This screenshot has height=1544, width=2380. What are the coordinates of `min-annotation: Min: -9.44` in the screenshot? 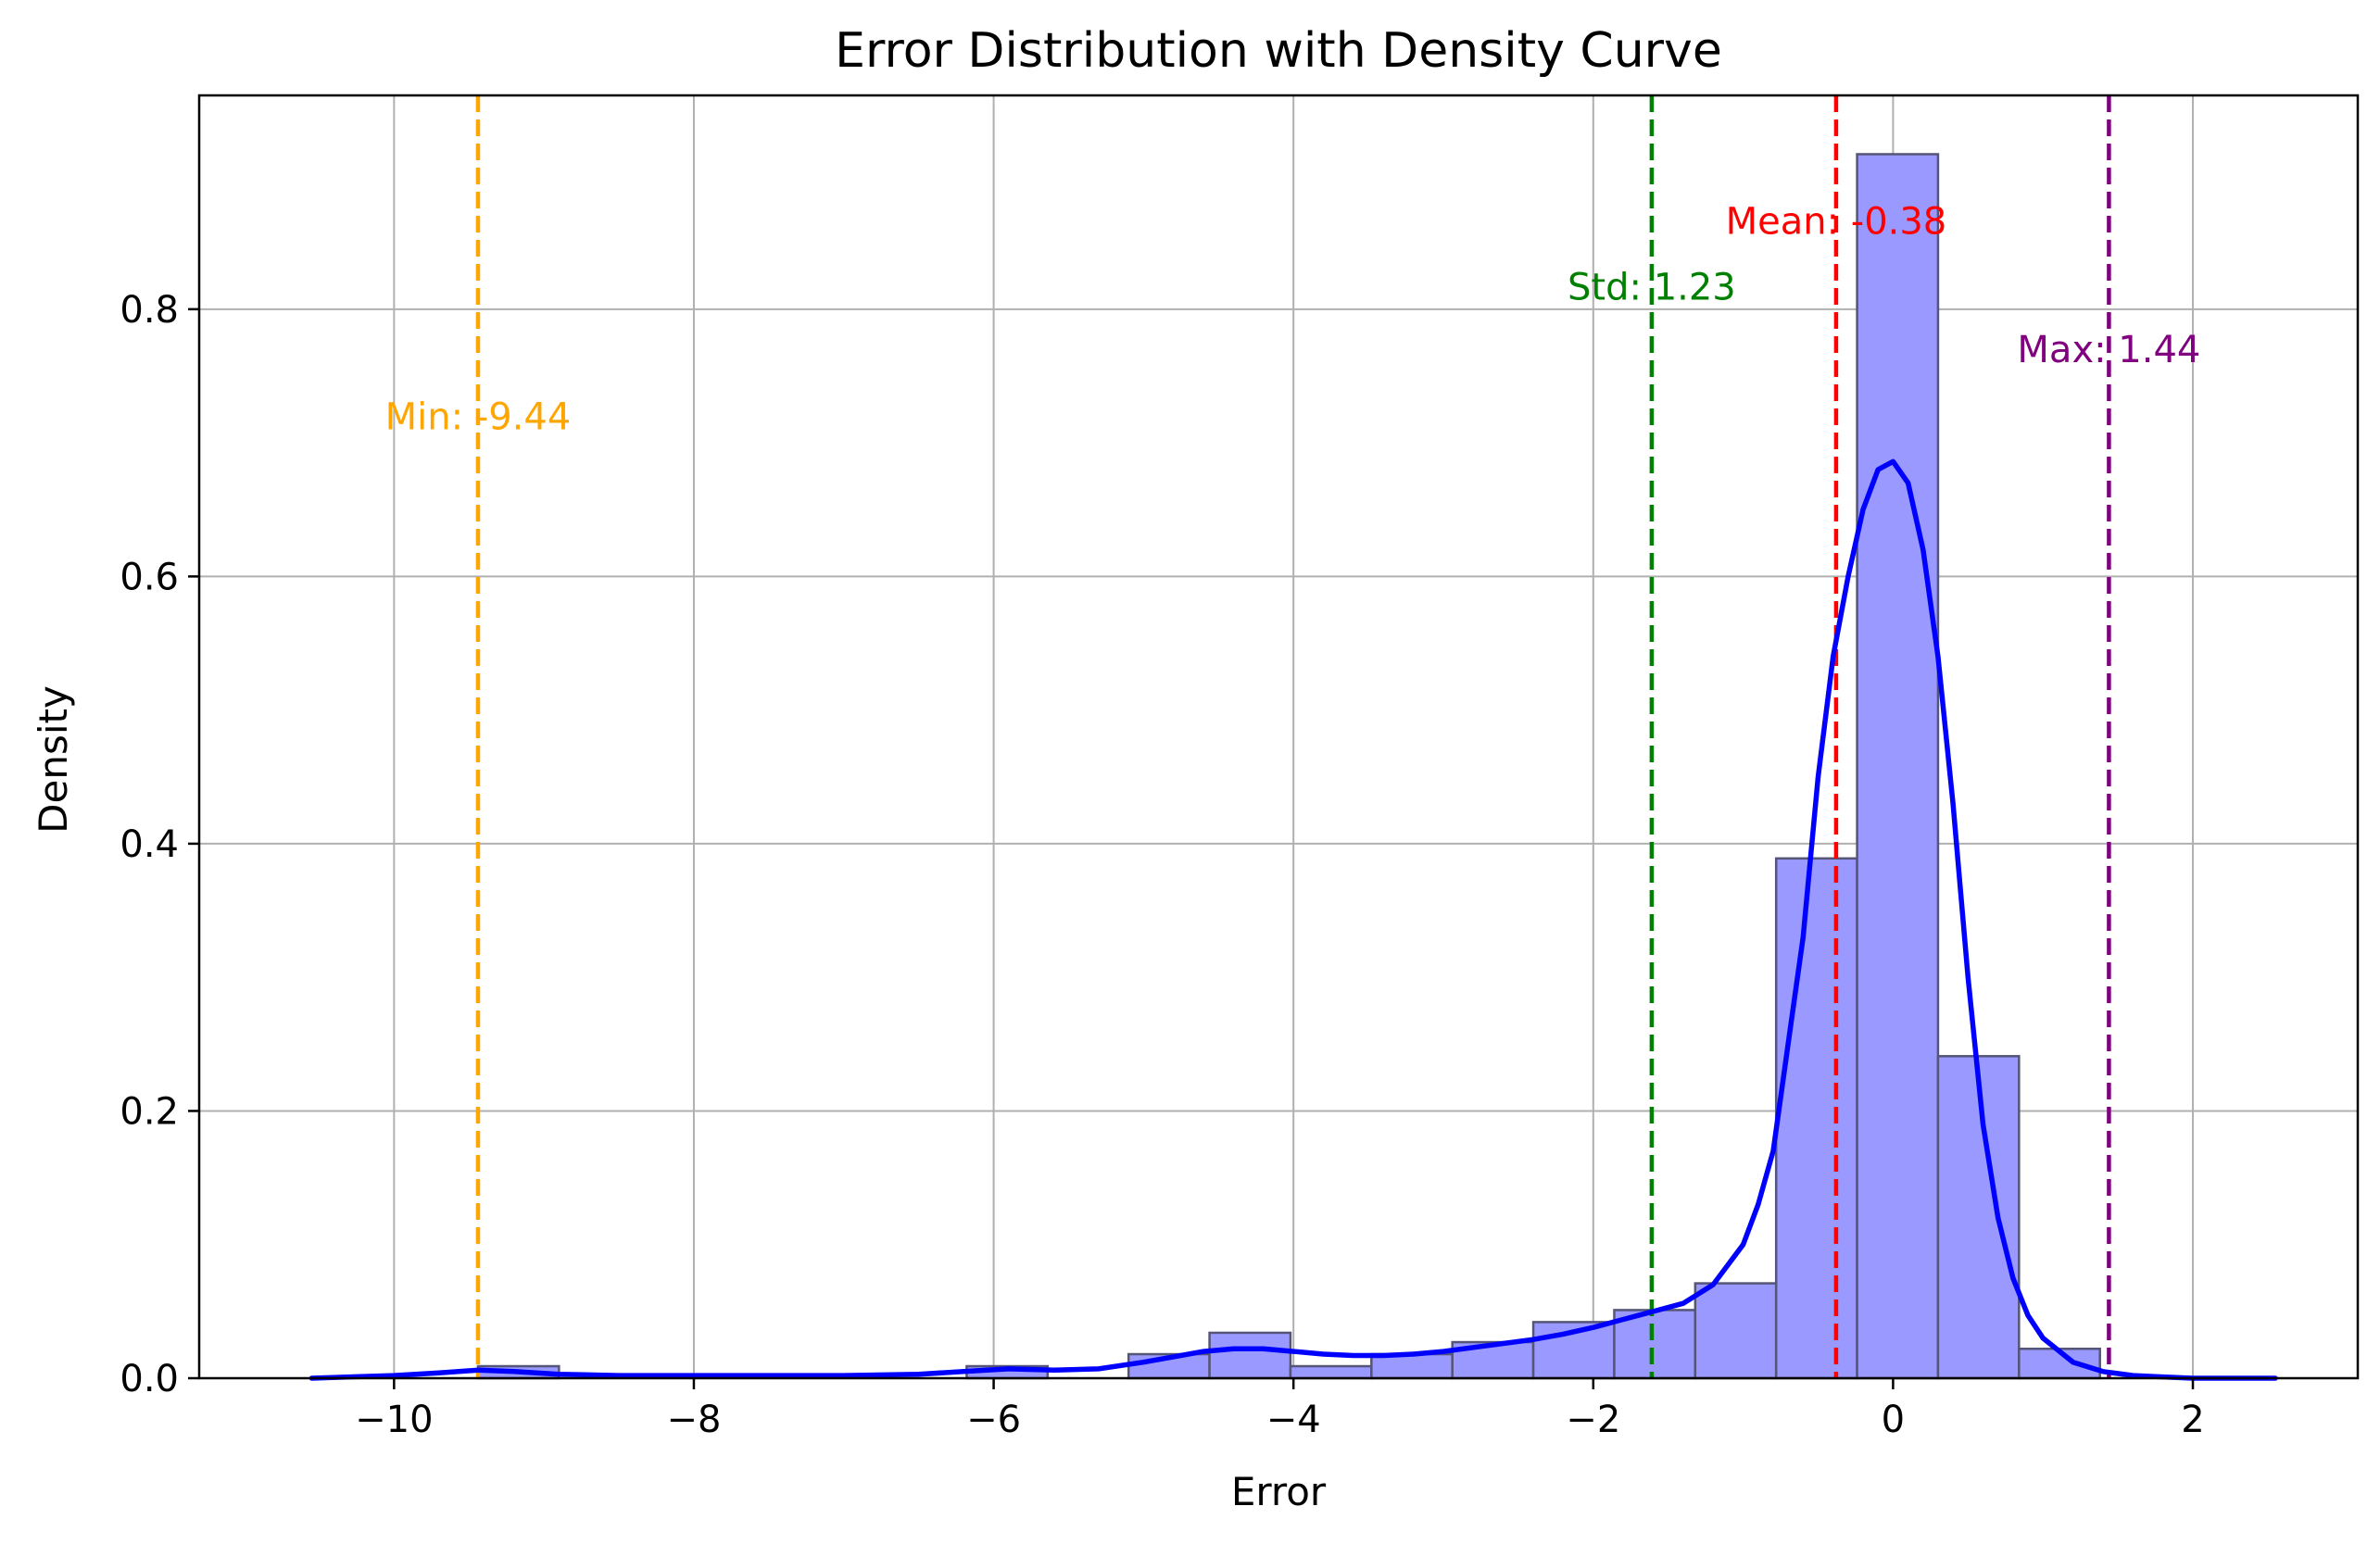 It's located at (478, 416).